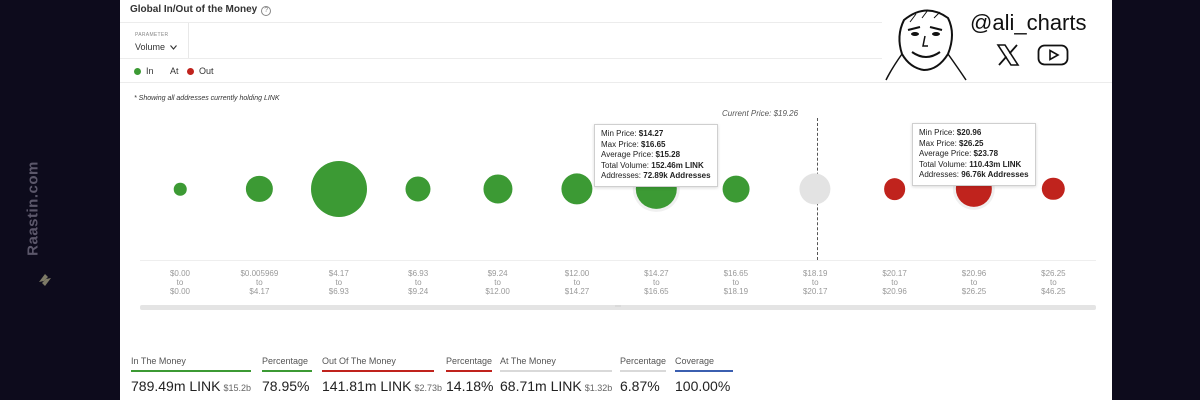 The width and height of the screenshot is (1200, 400). I want to click on parameter-dropdown: Volume, so click(156, 47).